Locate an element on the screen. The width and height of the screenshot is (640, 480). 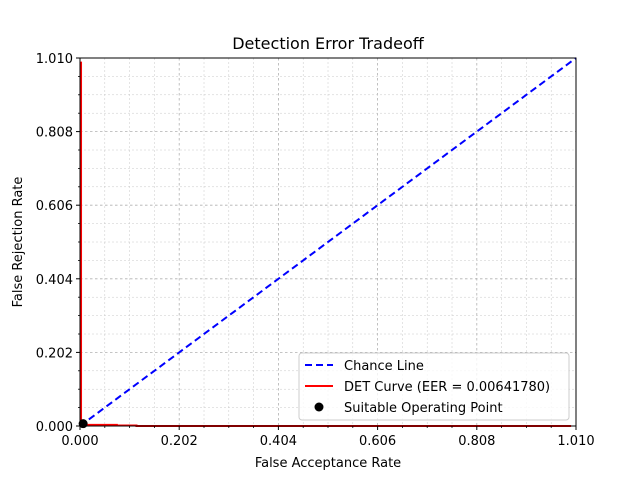
x-tick-label: 0.202 is located at coordinates (179, 441).